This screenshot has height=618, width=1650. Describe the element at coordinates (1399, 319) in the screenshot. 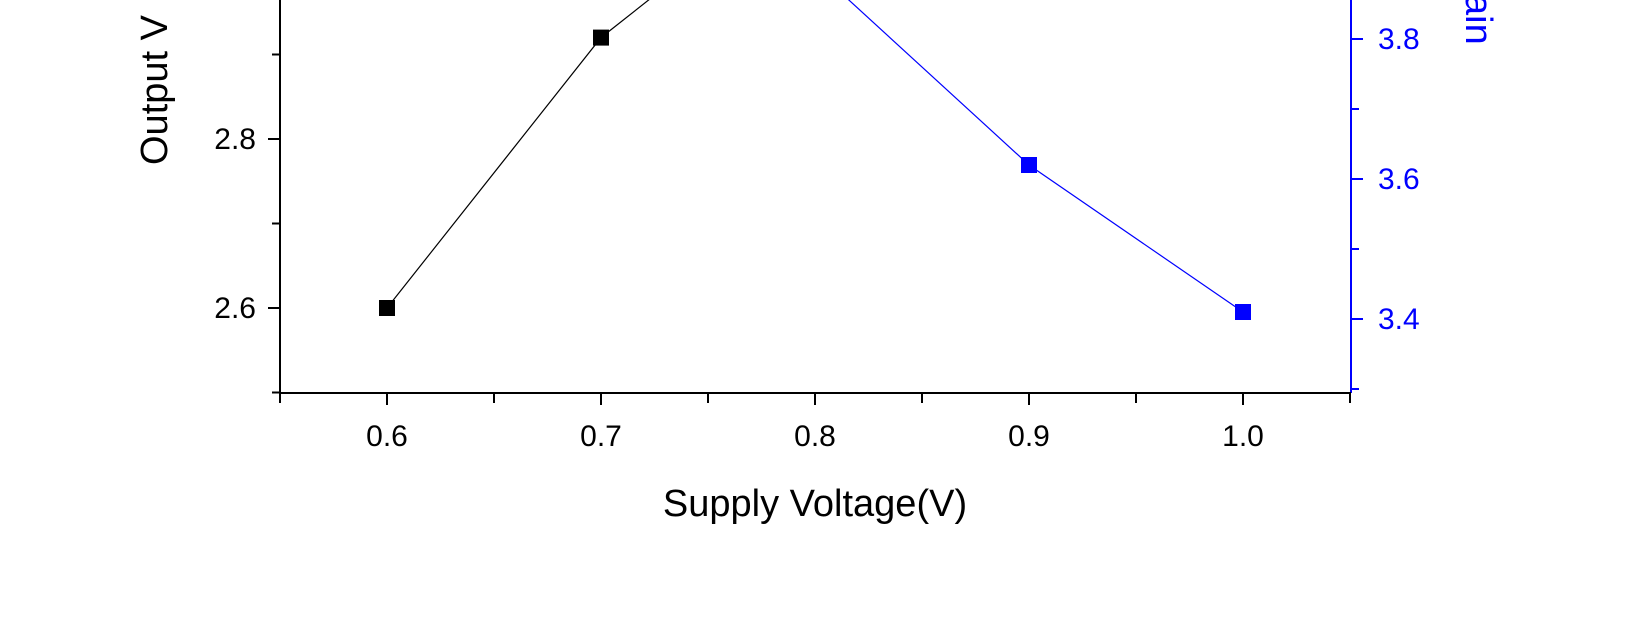

I see `right-y-tick-label: 3.4` at that location.